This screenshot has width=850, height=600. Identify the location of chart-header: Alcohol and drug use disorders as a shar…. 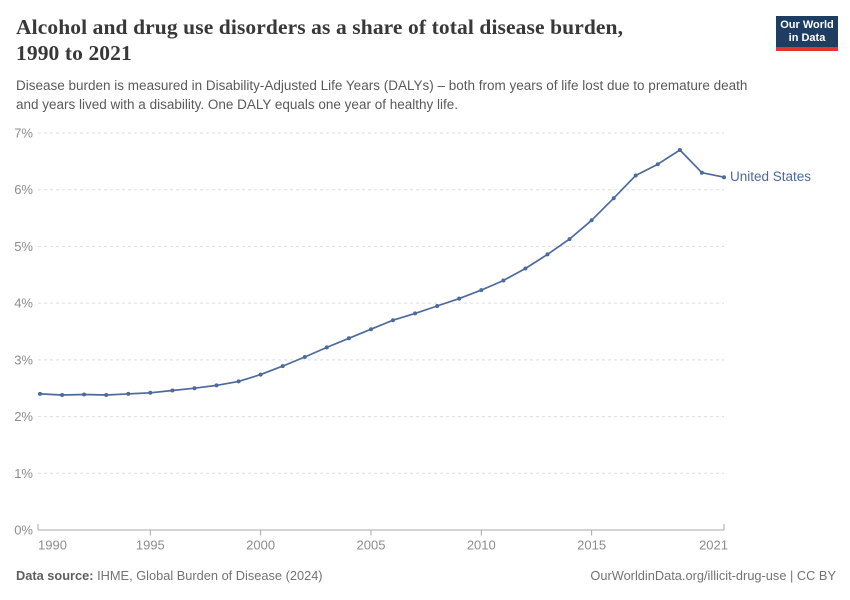
(391, 64).